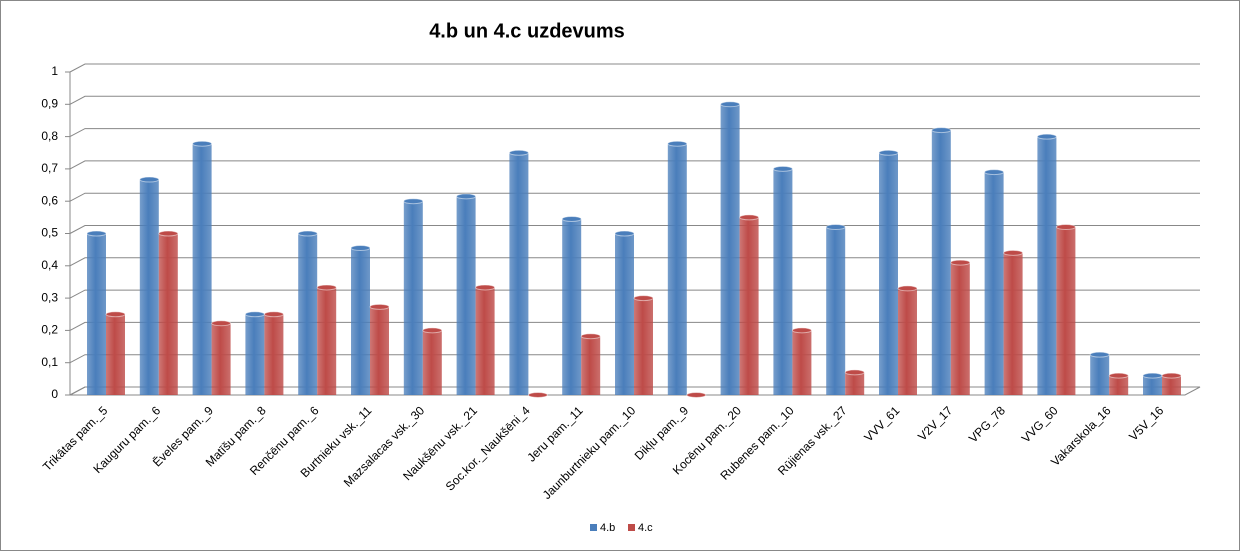 This screenshot has width=1240, height=551. Describe the element at coordinates (49, 265) in the screenshot. I see `y-tick-label: 0,4` at that location.